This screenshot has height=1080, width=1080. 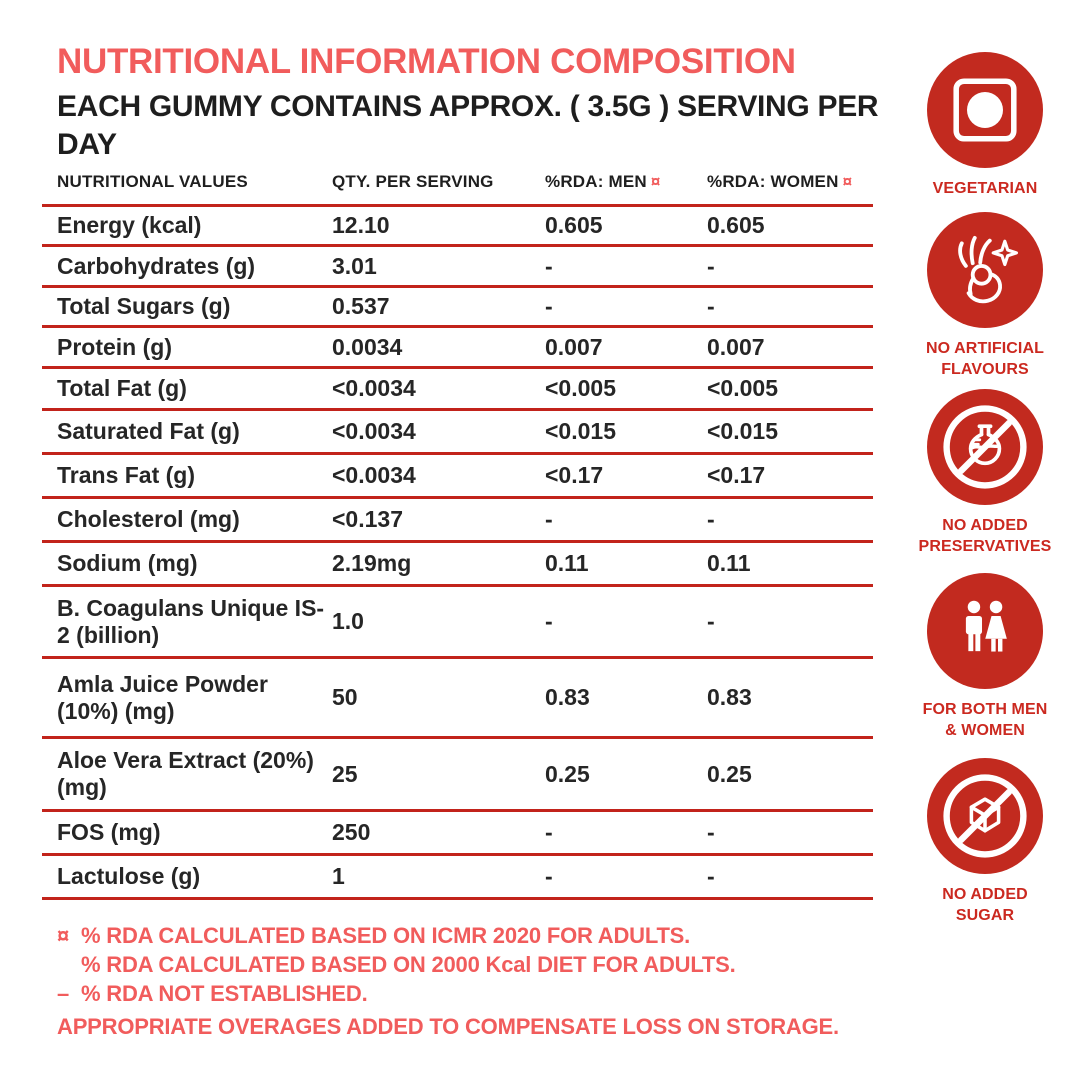 What do you see at coordinates (129, 225) in the screenshot?
I see `row-name: Energy (kcal)` at bounding box center [129, 225].